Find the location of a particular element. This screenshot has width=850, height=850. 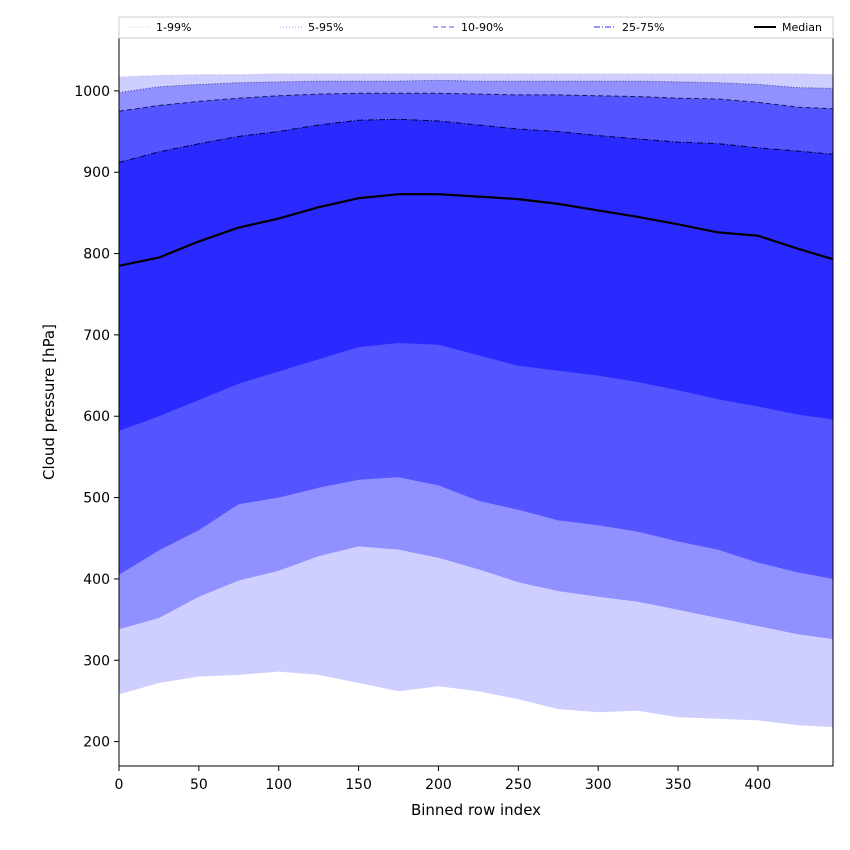

y-axis: 200 300 400 500 600 700 800 900 1000 is located at coordinates (96, 417).